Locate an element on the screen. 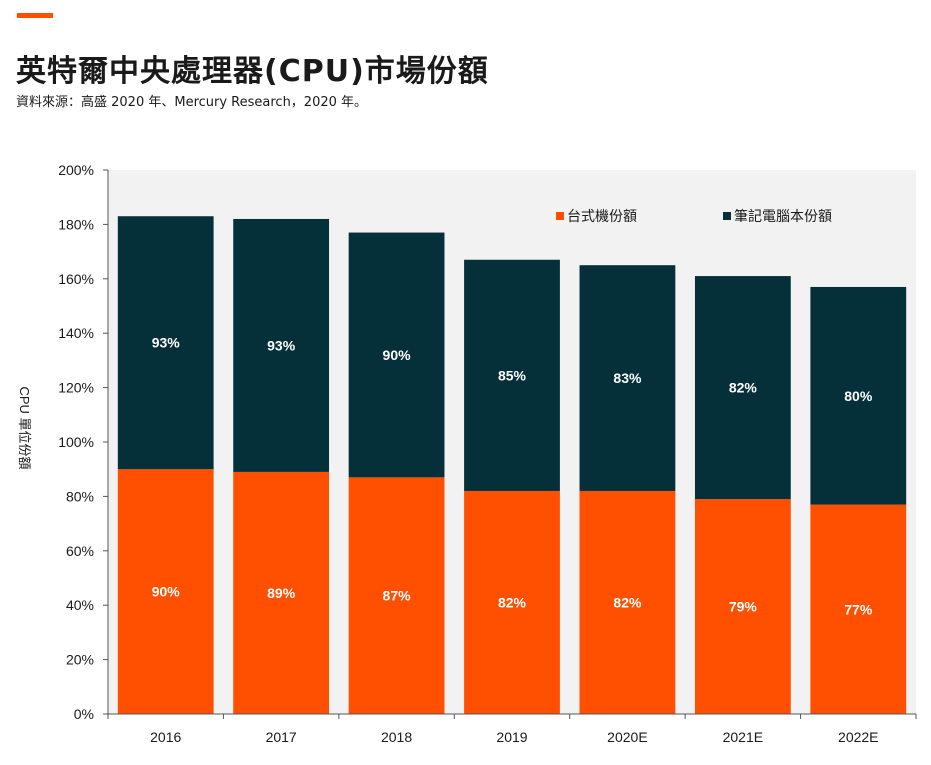 This screenshot has height=765, width=931. y-tick-label: 80% is located at coordinates (80, 496).